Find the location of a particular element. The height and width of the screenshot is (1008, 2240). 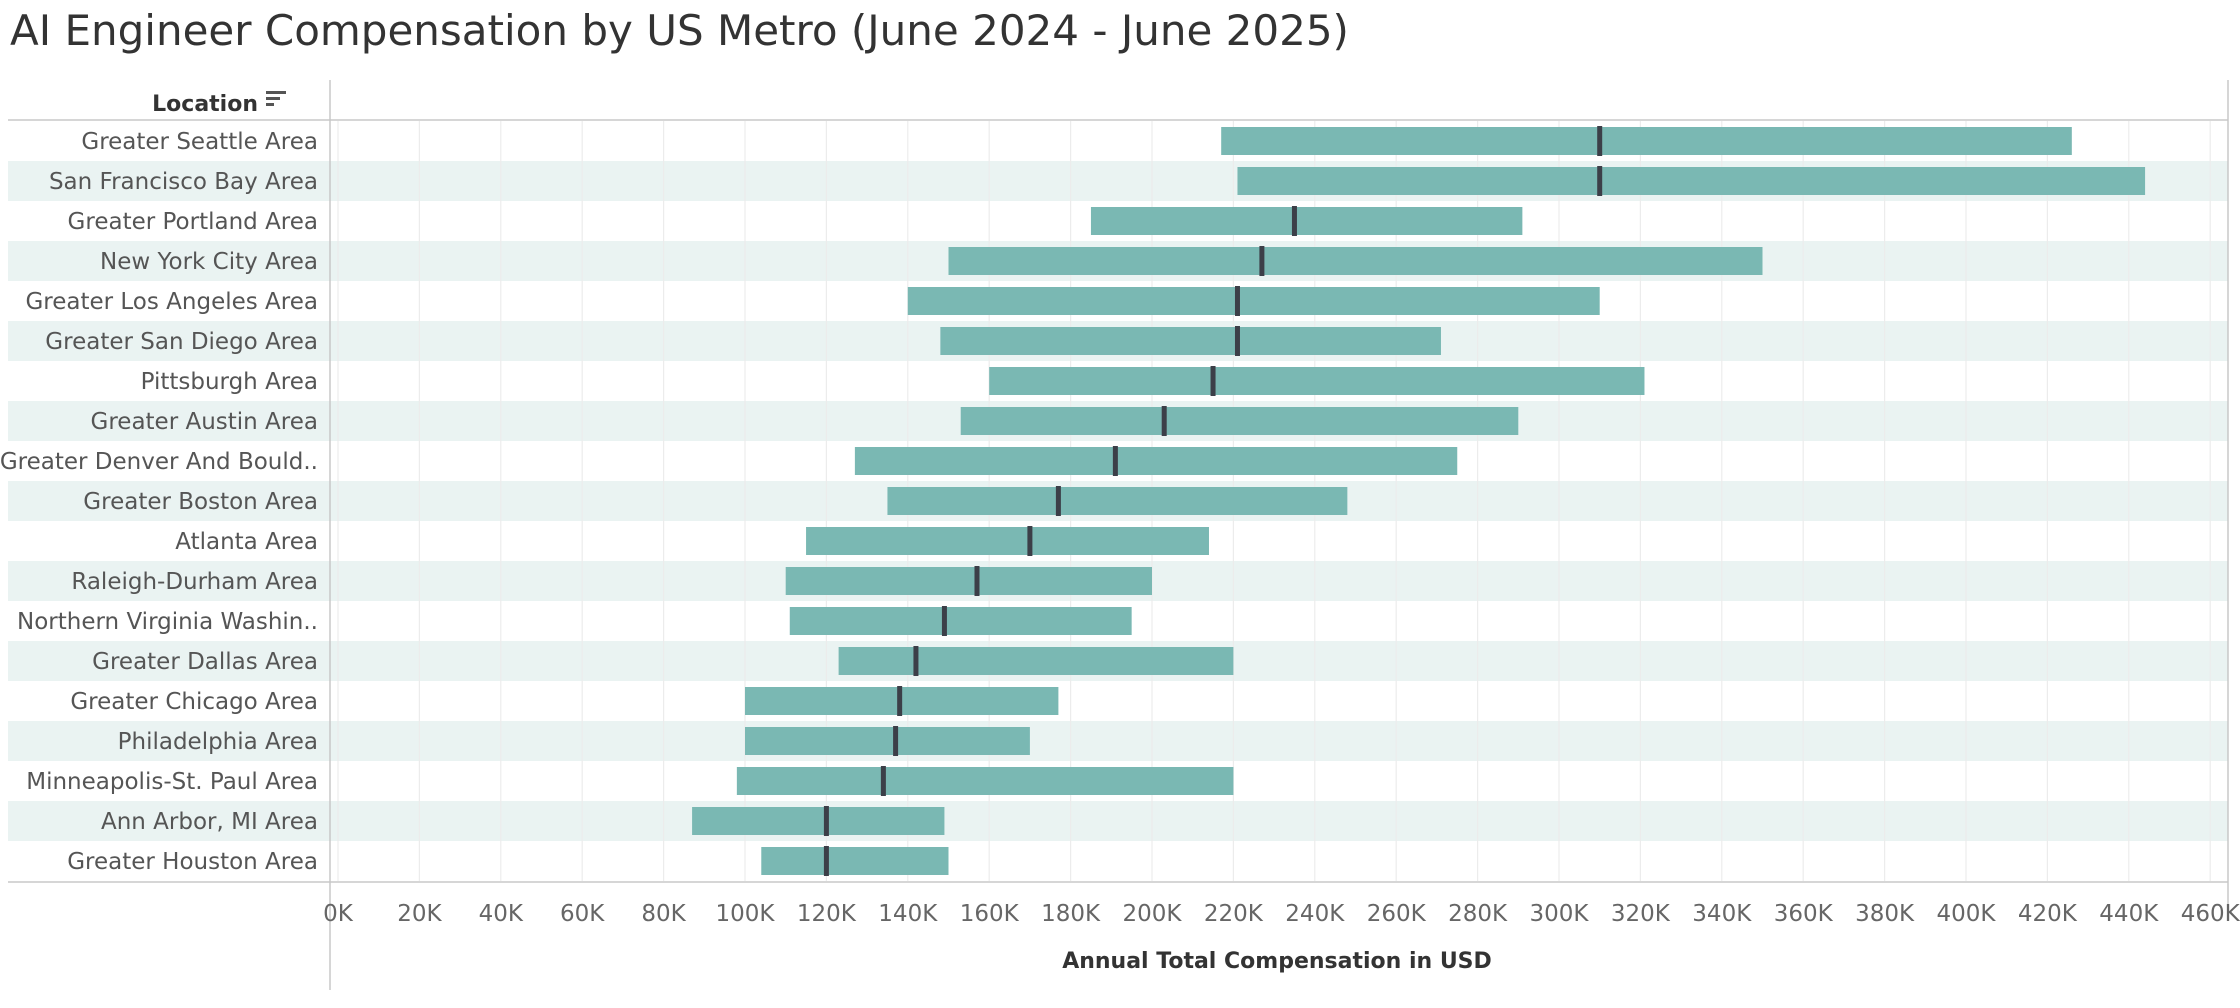

row-label: Philadelphia Area is located at coordinates (218, 742).